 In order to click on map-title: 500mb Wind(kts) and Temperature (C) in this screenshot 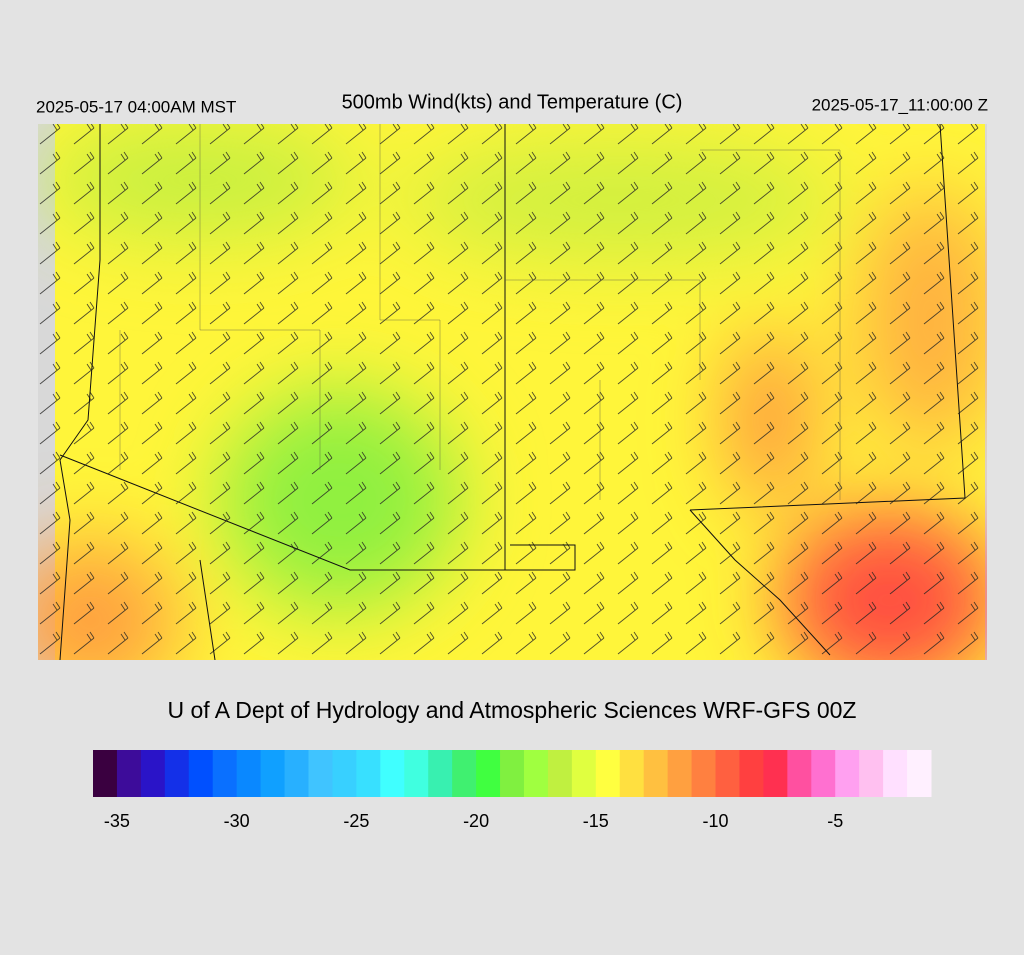, I will do `click(512, 102)`.